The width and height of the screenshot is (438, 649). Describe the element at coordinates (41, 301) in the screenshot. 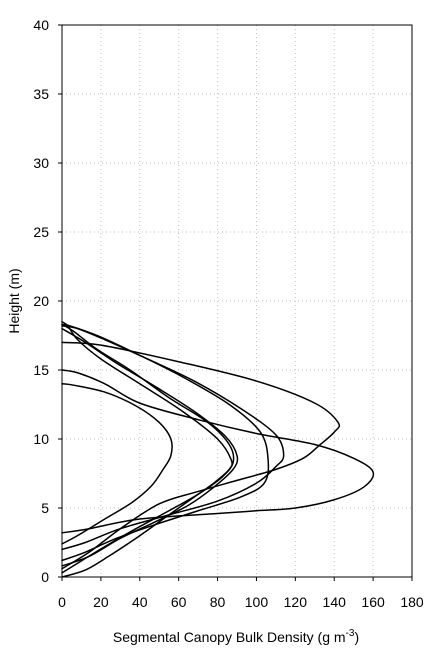

I see `y-tick-label: 20` at that location.